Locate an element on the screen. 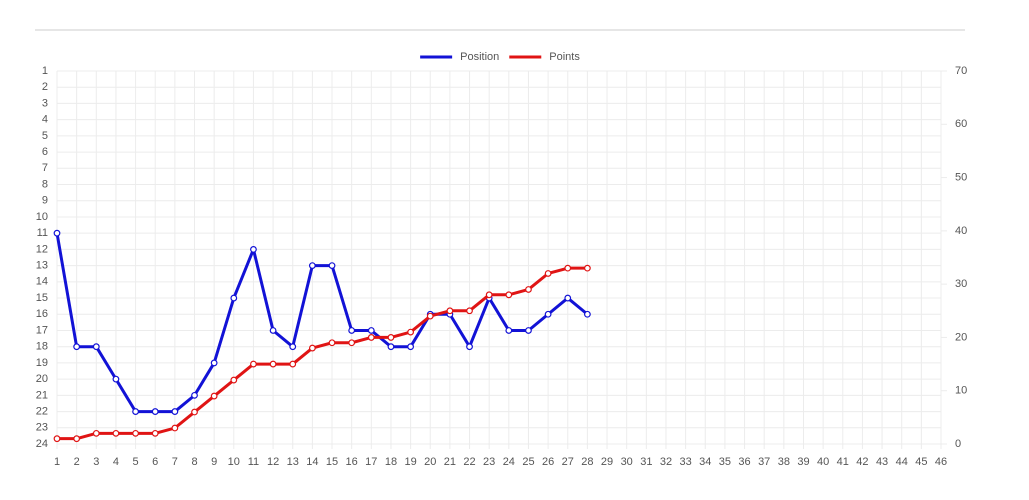 The width and height of the screenshot is (1029, 500). x-tick-label: 27 is located at coordinates (568, 462).